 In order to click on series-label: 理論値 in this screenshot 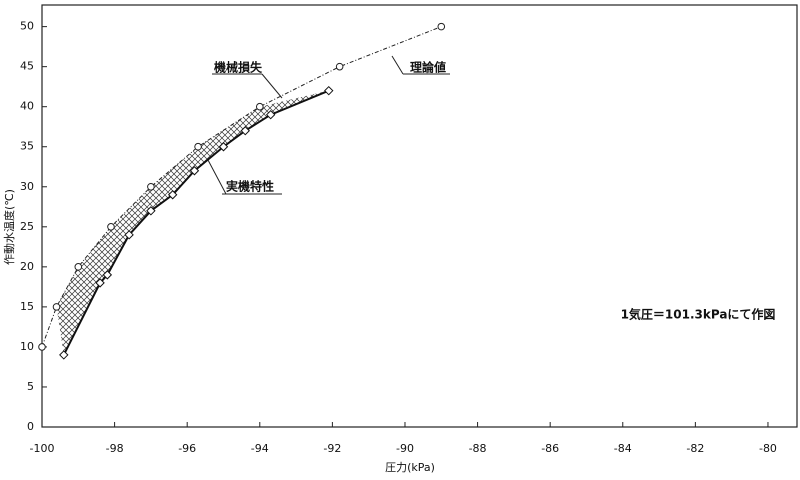, I will do `click(428, 67)`.